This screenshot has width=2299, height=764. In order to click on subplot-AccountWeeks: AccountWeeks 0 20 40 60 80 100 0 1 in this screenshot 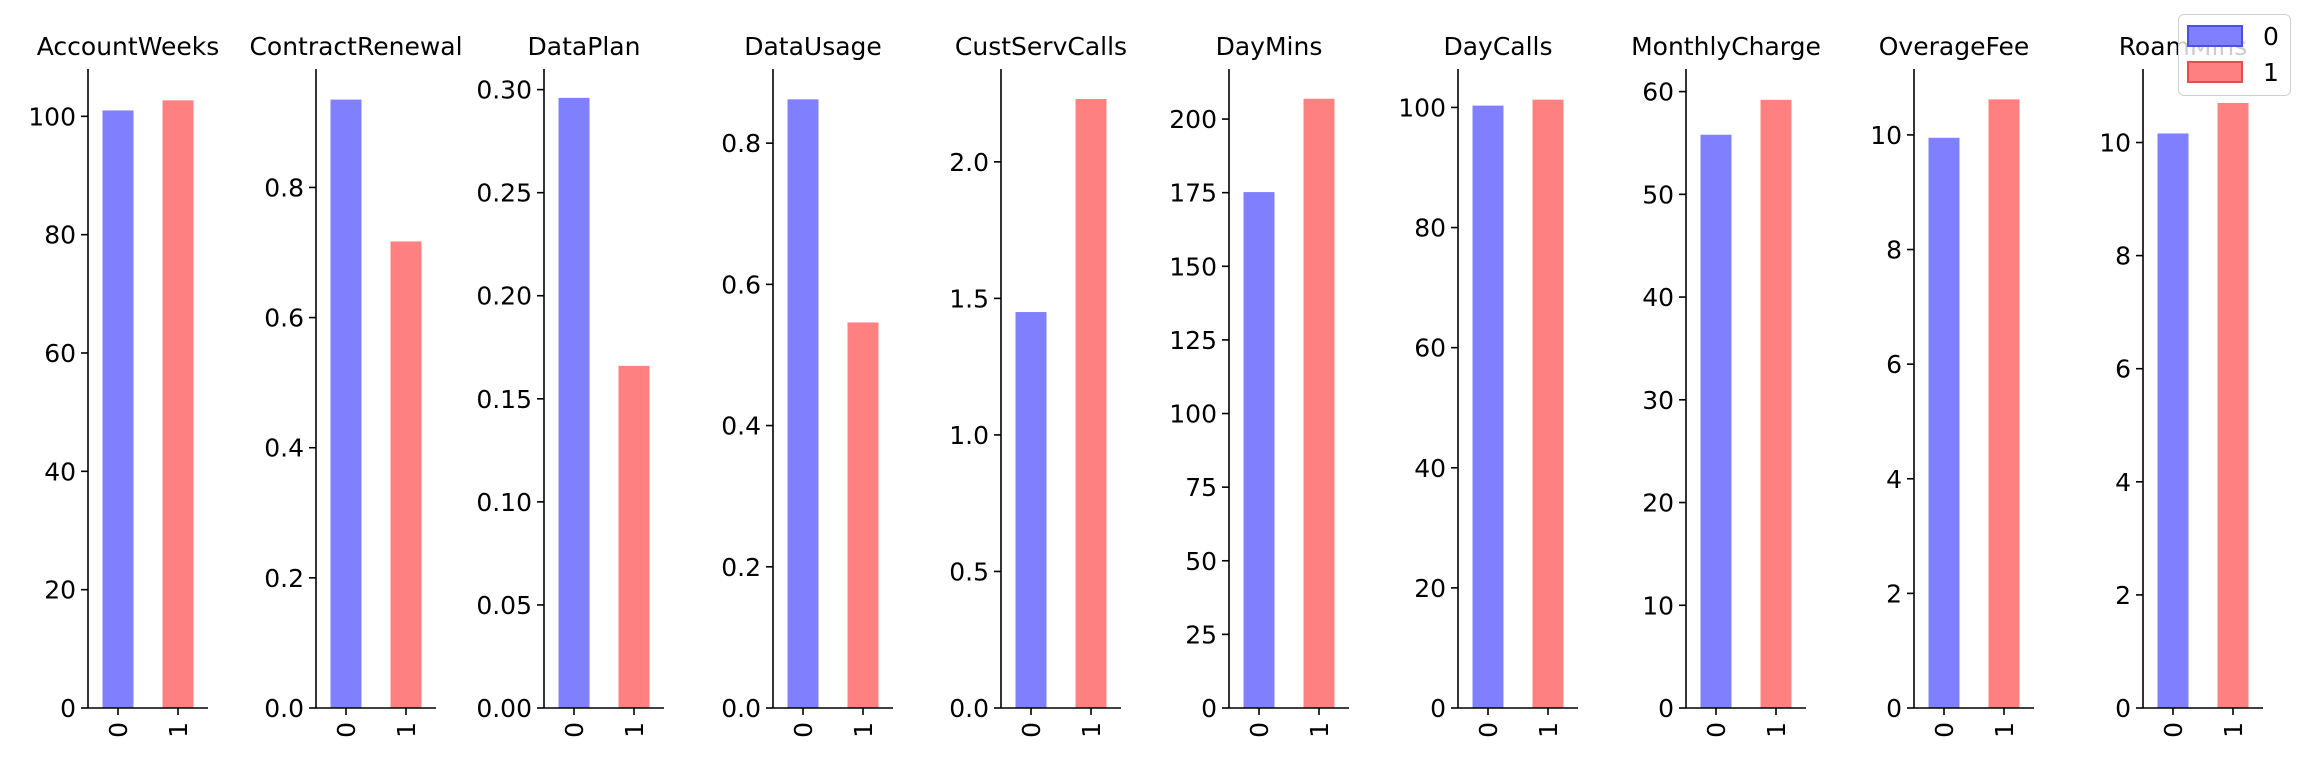, I will do `click(123, 385)`.